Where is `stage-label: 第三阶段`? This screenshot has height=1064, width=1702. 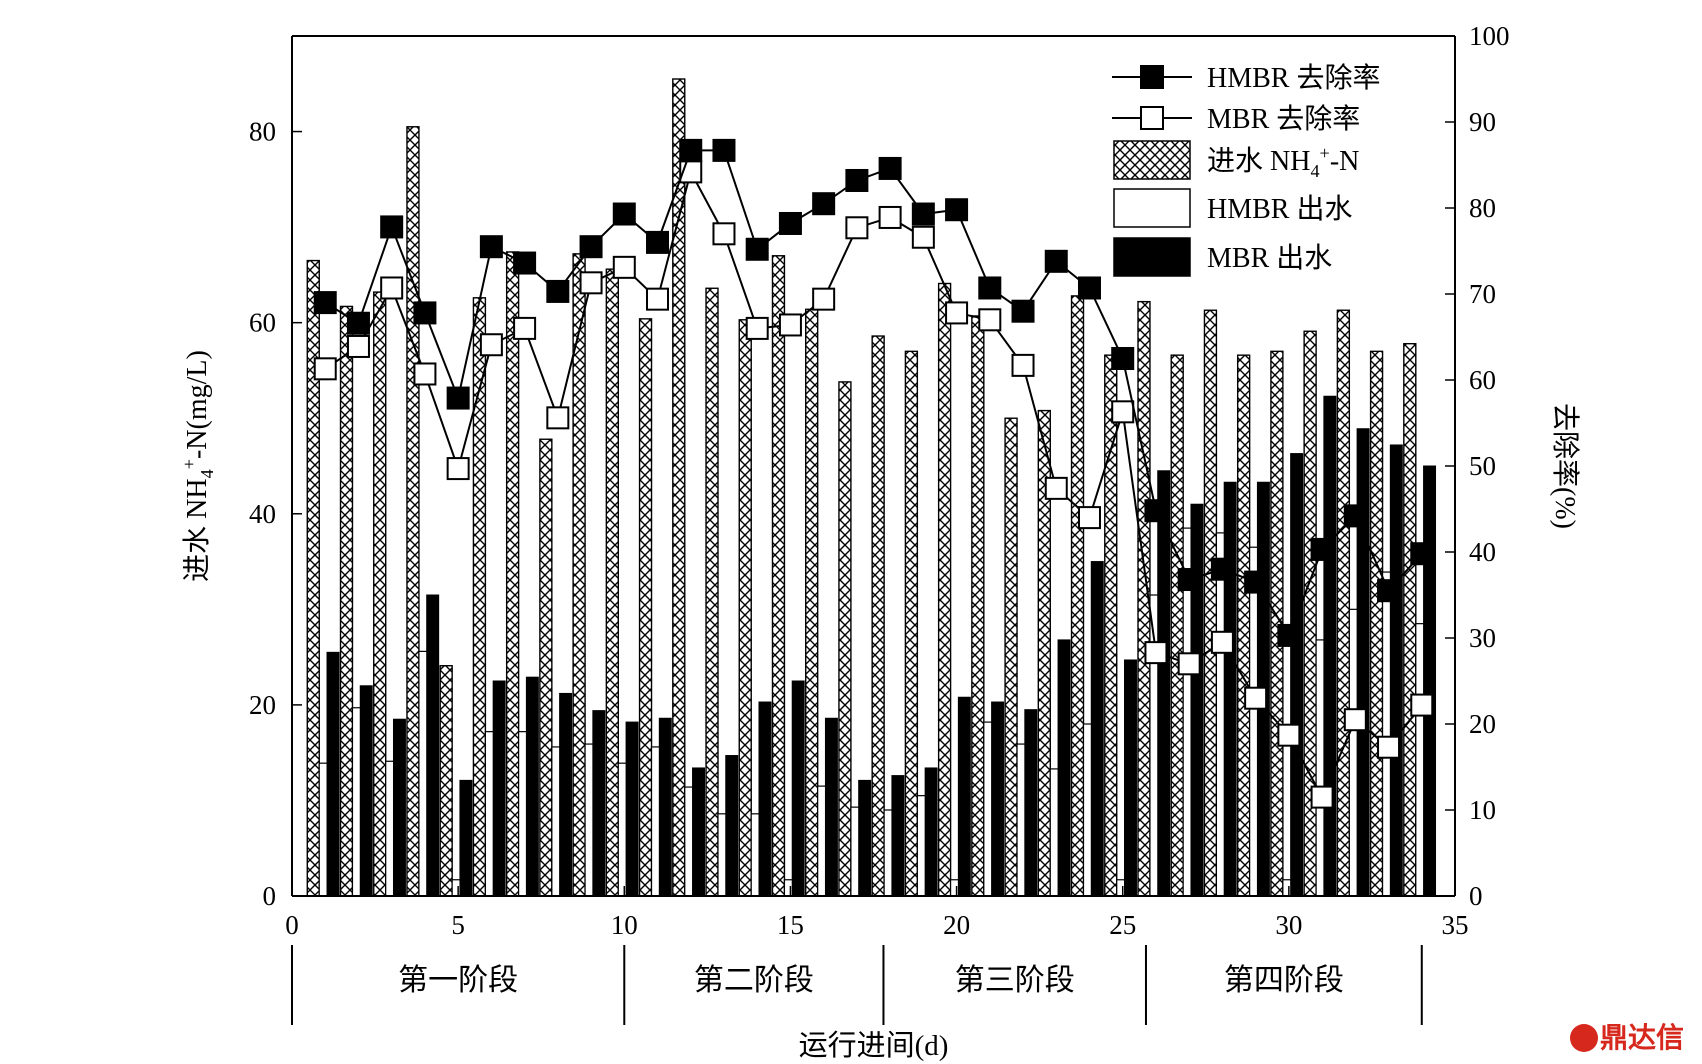 stage-label: 第三阶段 is located at coordinates (1015, 980).